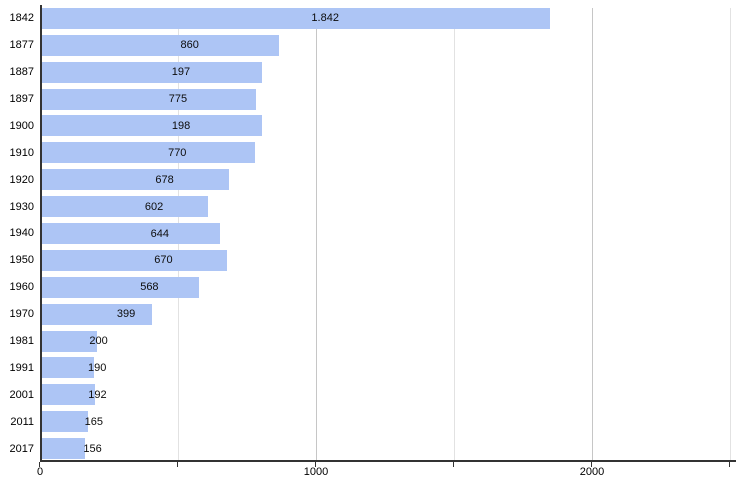  Describe the element at coordinates (126, 314) in the screenshot. I see `bar-value-label: 399` at that location.